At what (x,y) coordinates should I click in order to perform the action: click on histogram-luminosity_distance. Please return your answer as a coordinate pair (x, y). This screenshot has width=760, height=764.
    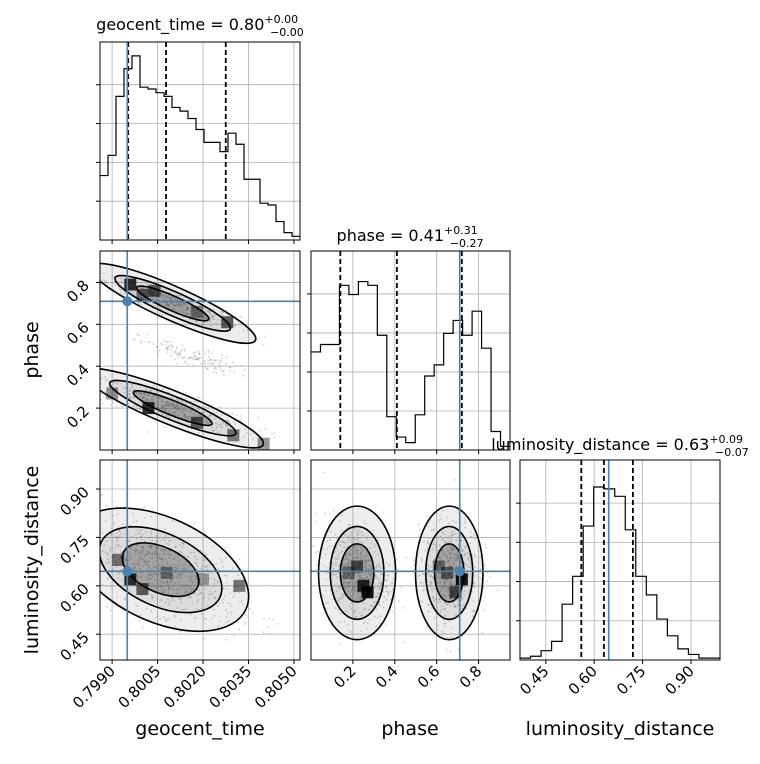
    Looking at the image, I should click on (620, 572).